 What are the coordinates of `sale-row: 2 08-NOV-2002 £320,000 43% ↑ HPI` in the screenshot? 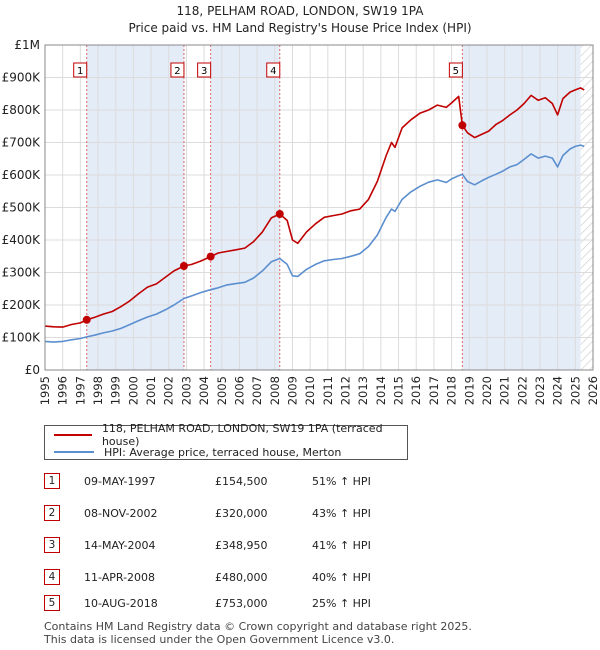 It's located at (214, 514).